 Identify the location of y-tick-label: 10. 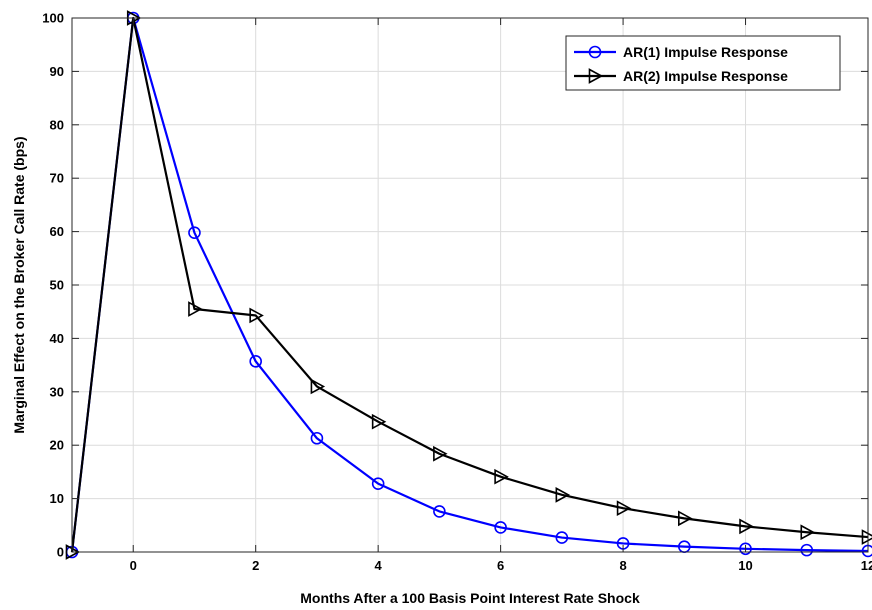
(57, 498).